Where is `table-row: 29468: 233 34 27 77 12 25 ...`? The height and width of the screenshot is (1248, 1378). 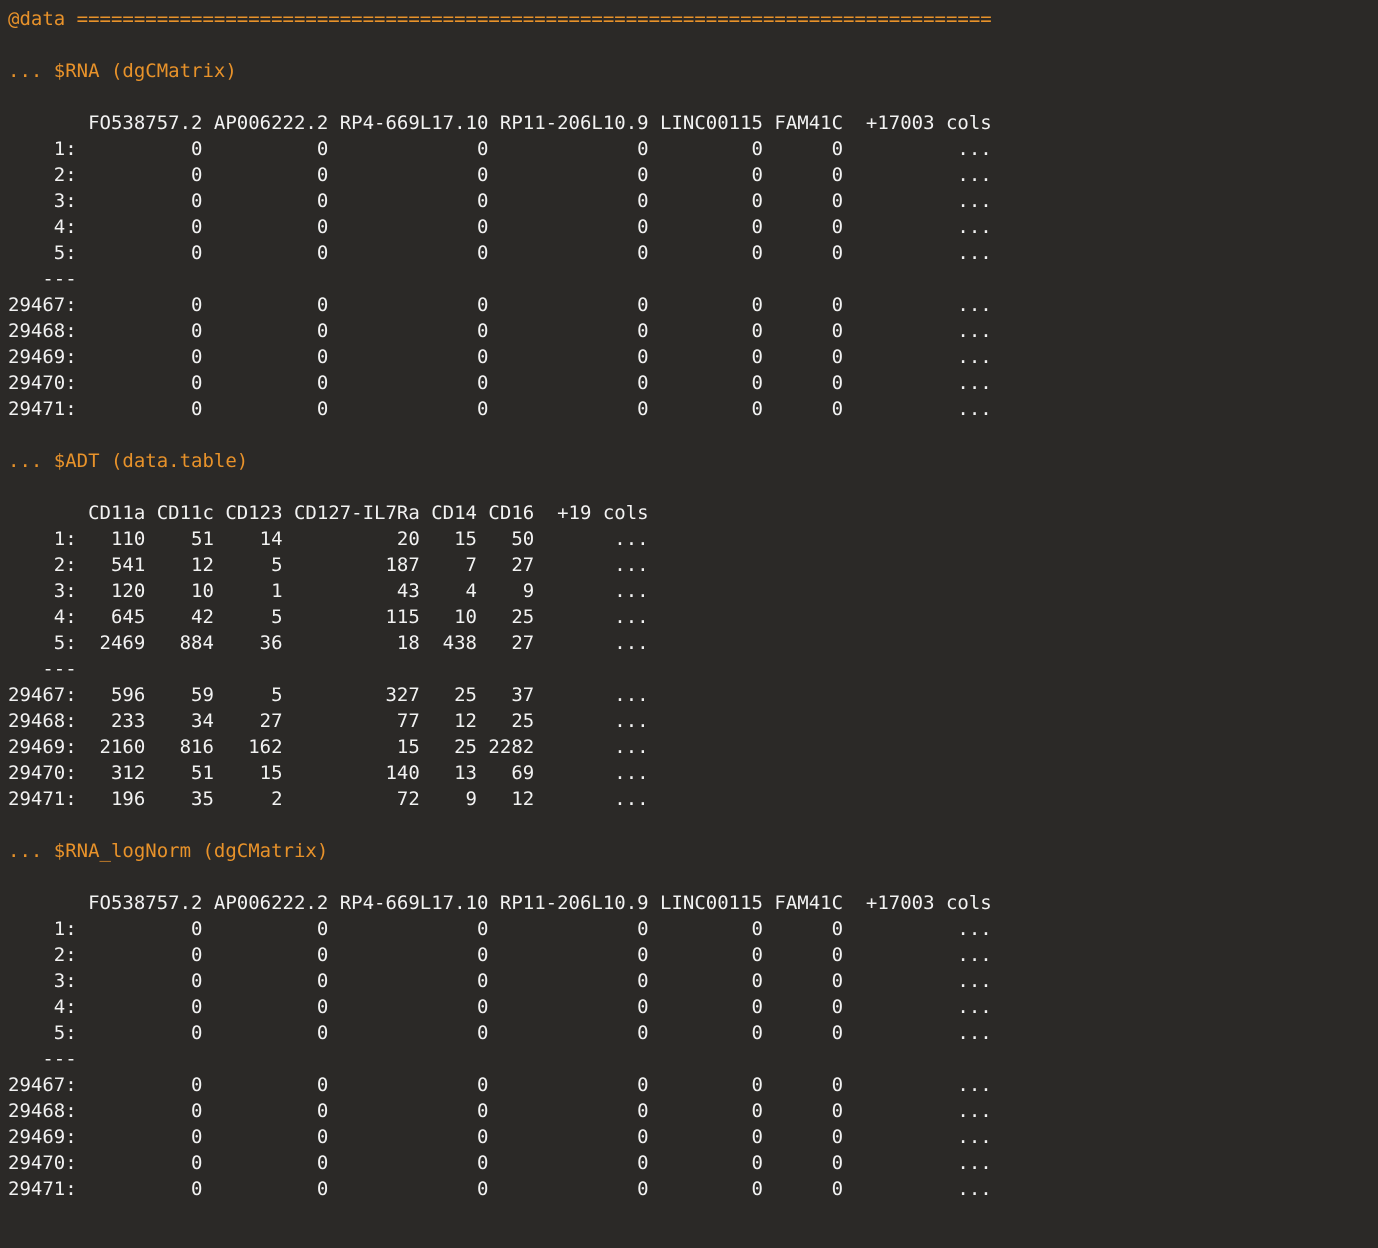
table-row: 29468: 233 34 27 77 12 25 ... is located at coordinates (328, 721).